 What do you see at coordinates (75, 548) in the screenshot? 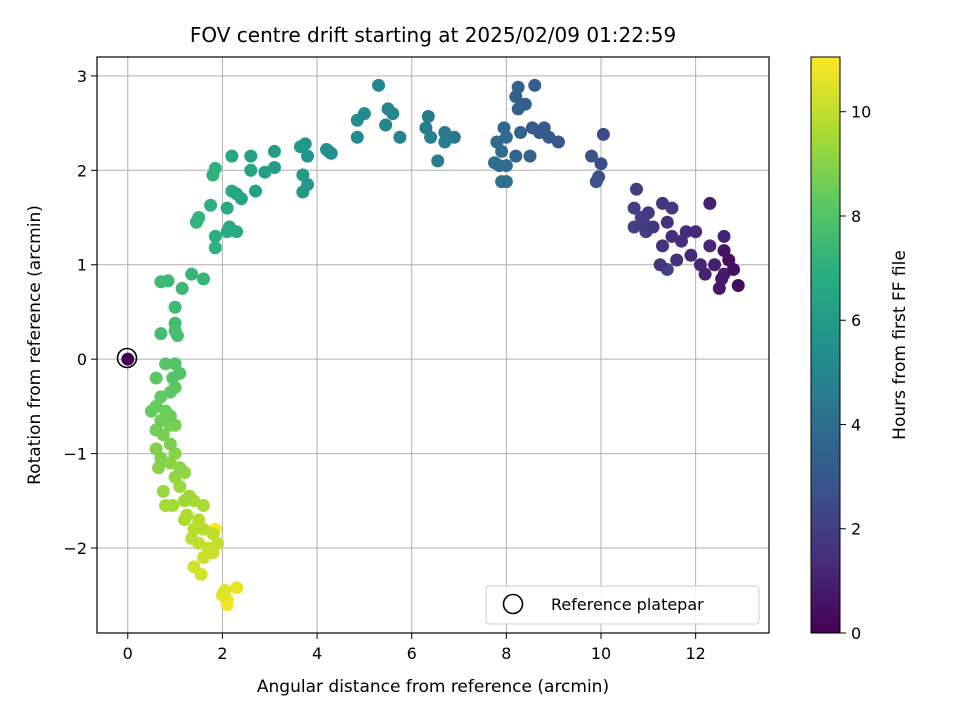
I see `y-tick-label-0: −2` at bounding box center [75, 548].